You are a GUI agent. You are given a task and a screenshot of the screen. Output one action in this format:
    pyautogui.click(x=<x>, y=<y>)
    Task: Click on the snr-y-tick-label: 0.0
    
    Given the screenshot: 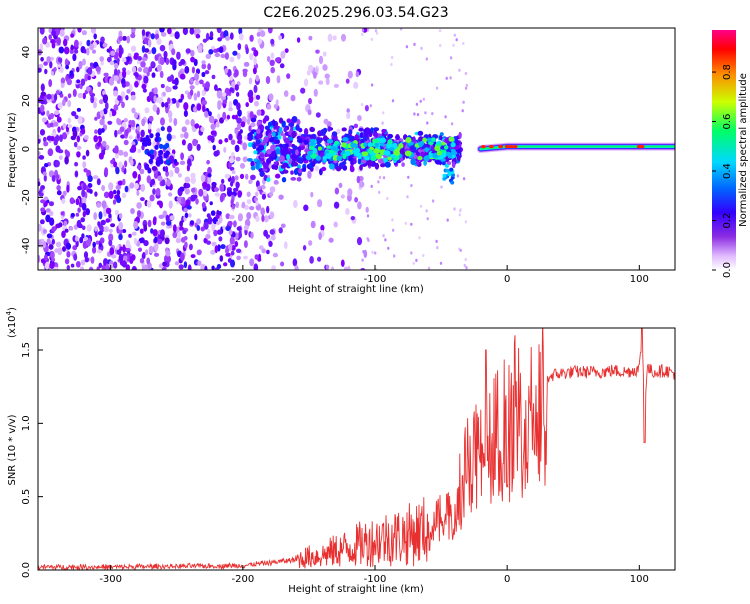 What is the action you would take?
    pyautogui.click(x=26, y=570)
    